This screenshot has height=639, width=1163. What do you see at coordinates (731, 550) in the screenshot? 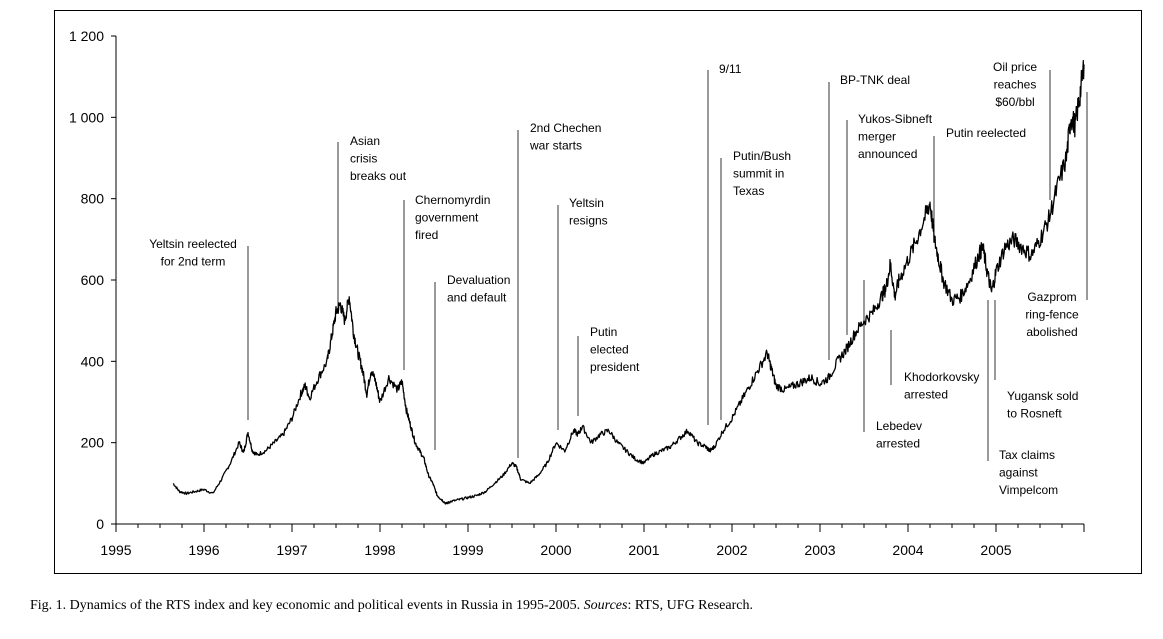
I see `x-tick-label: 2002` at bounding box center [731, 550].